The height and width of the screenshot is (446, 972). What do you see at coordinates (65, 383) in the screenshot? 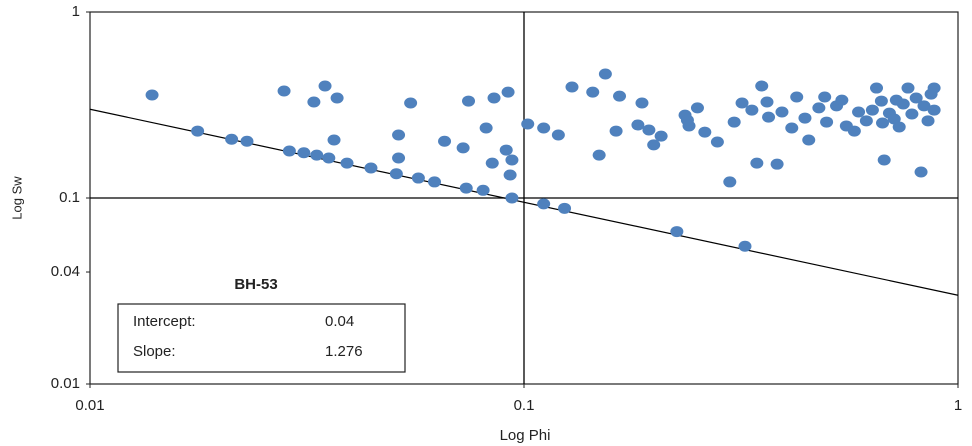
I see `y-tick-label: 0.01` at bounding box center [65, 383].